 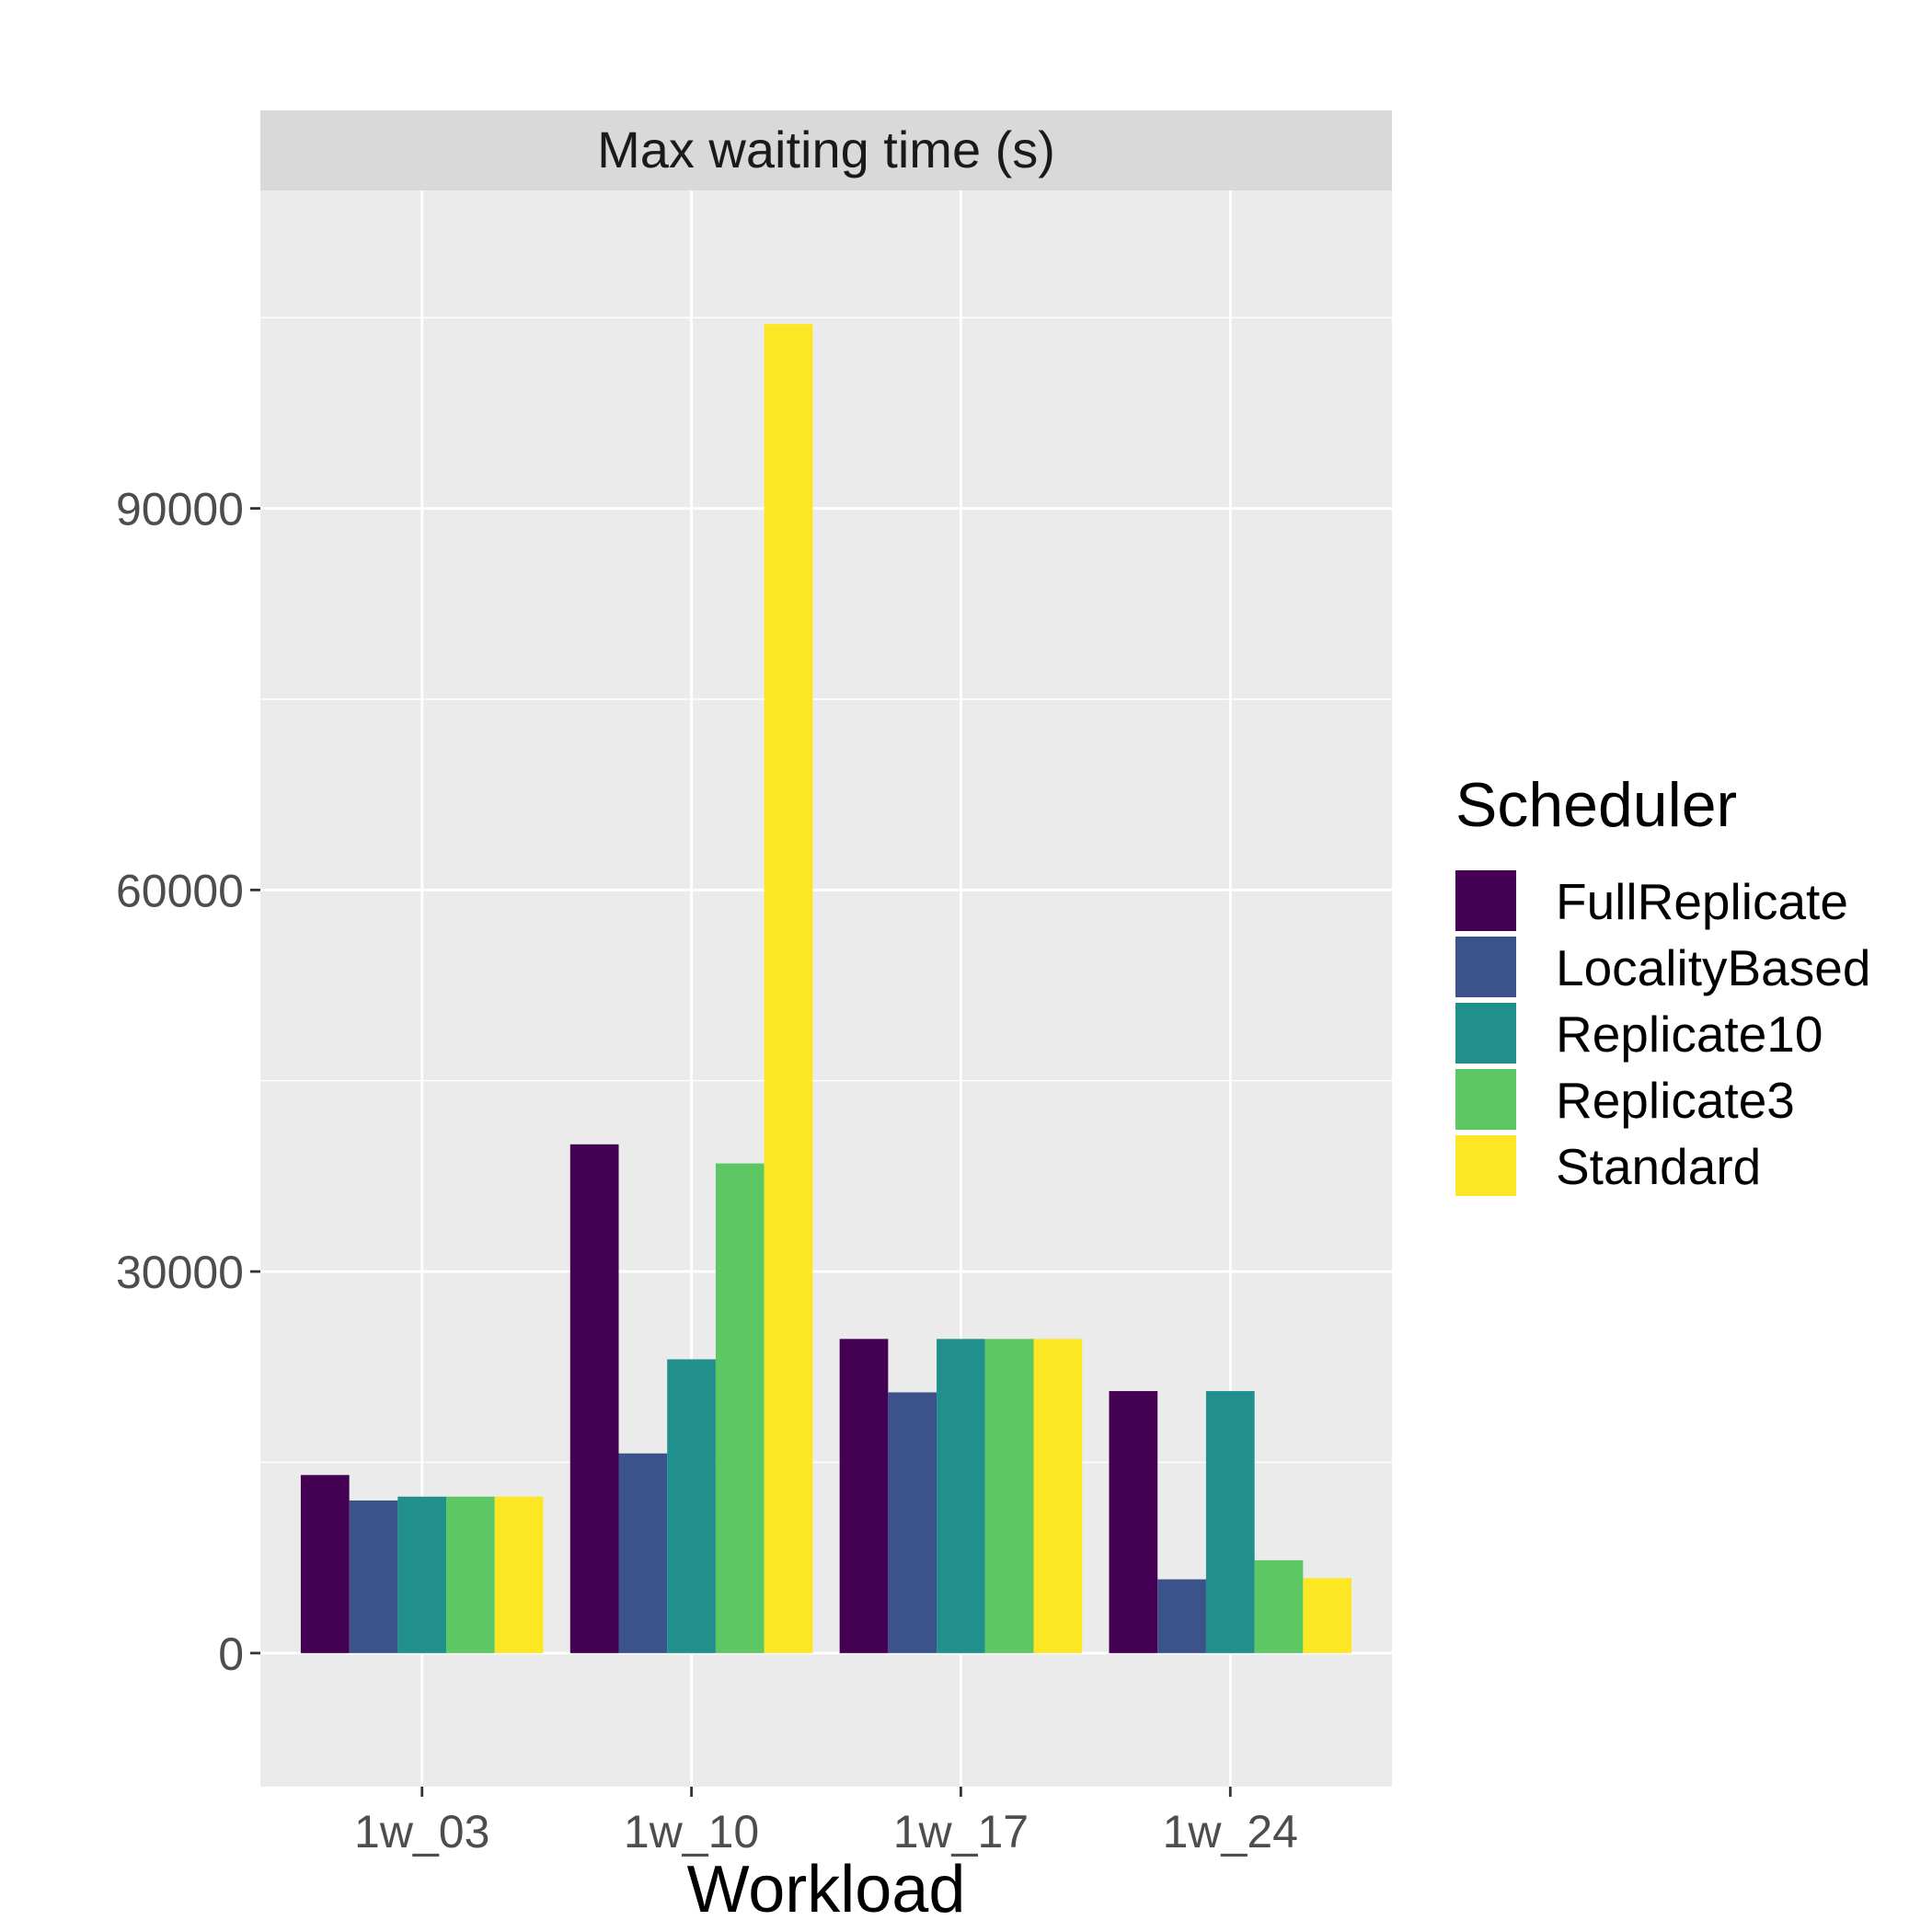 I want to click on legend-label-Replicate10: Replicate10, so click(x=1689, y=1034).